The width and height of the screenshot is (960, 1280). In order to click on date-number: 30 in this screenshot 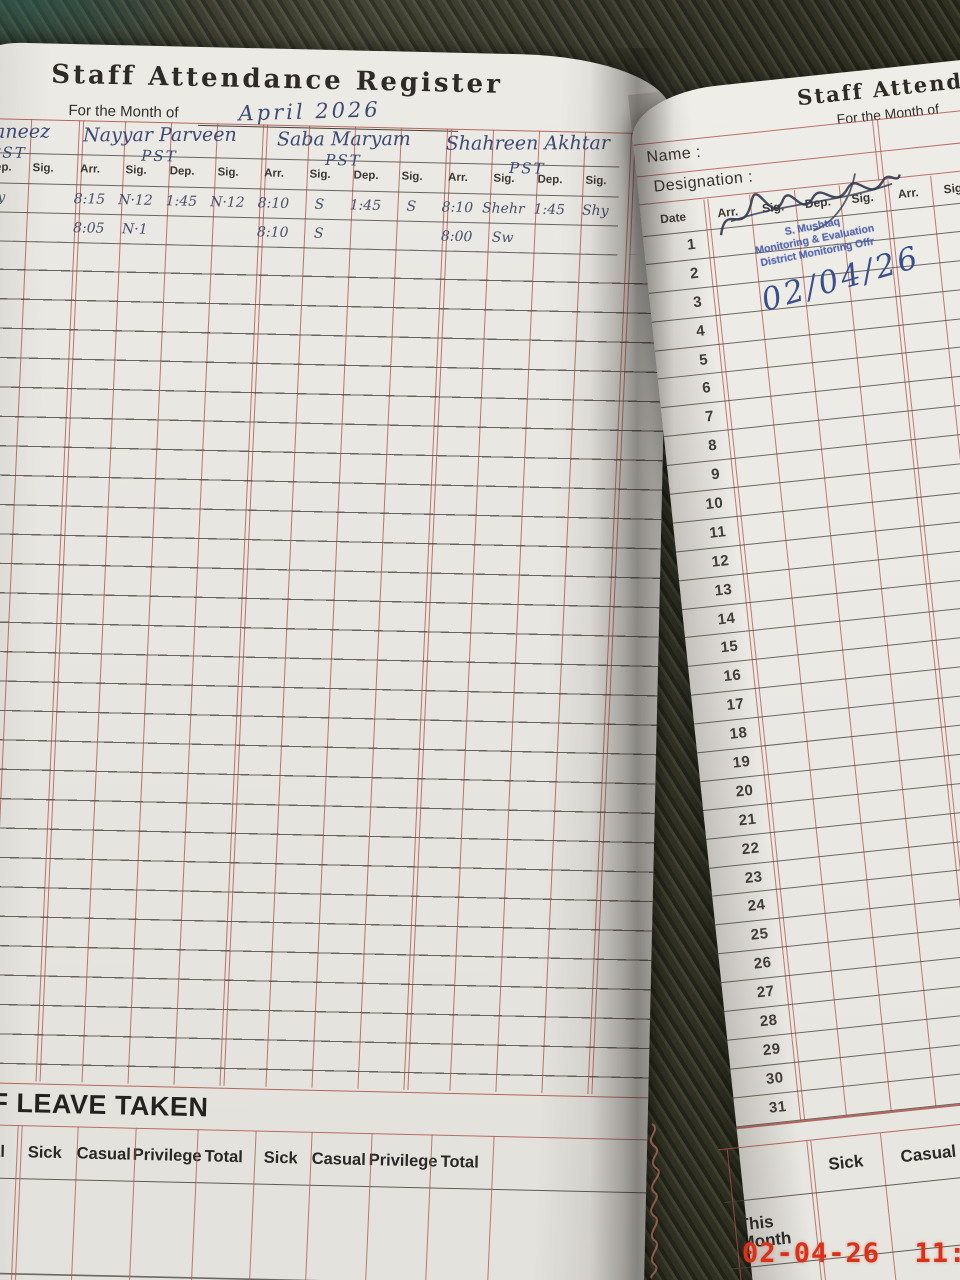, I will do `click(775, 1078)`.